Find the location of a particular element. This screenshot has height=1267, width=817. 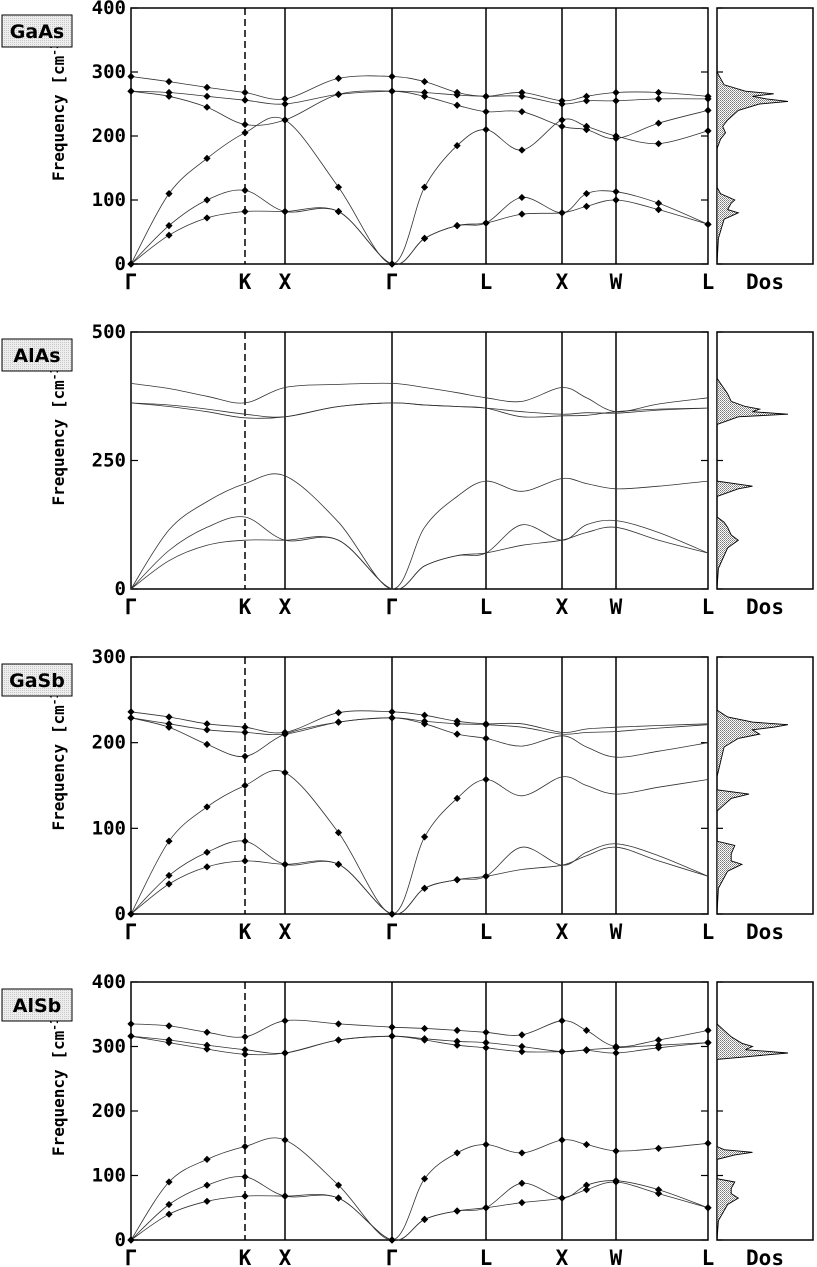

series-line-to1 is located at coordinates (419, 1044).